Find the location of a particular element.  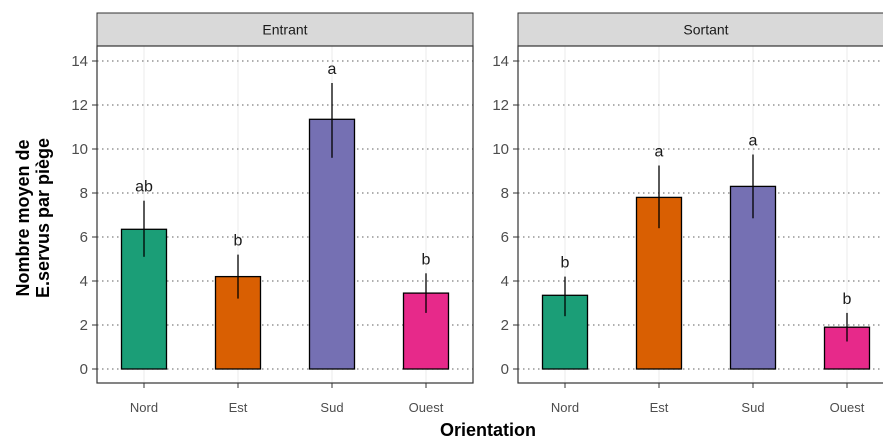

panel-title: Entrant is located at coordinates (284, 30).